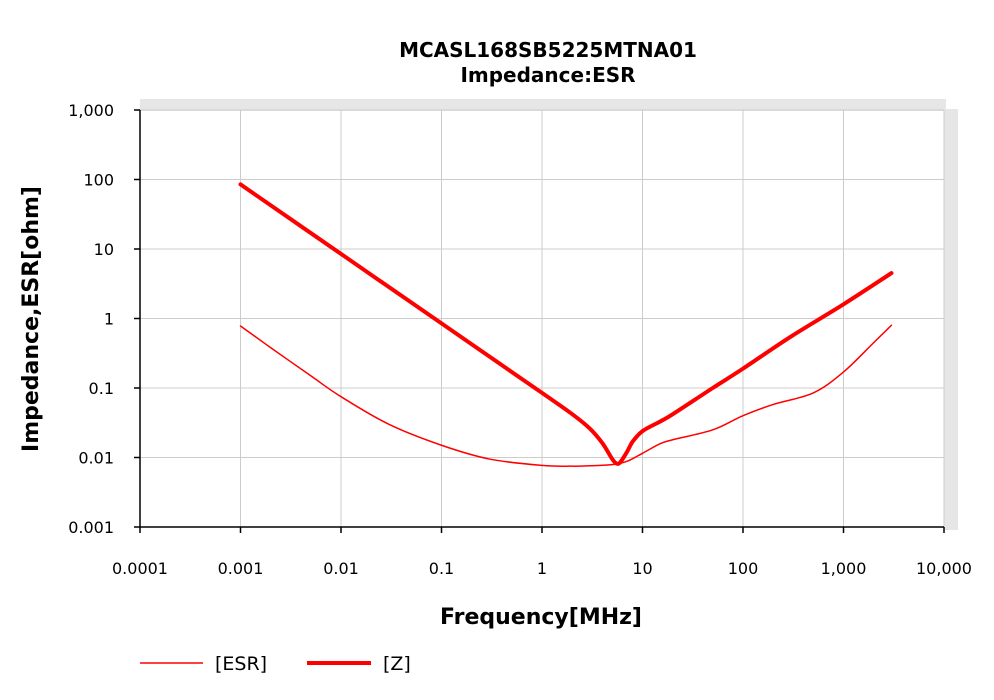 Image resolution: width=994 pixels, height=700 pixels. I want to click on legend-label-esr: [ESR], so click(241, 664).